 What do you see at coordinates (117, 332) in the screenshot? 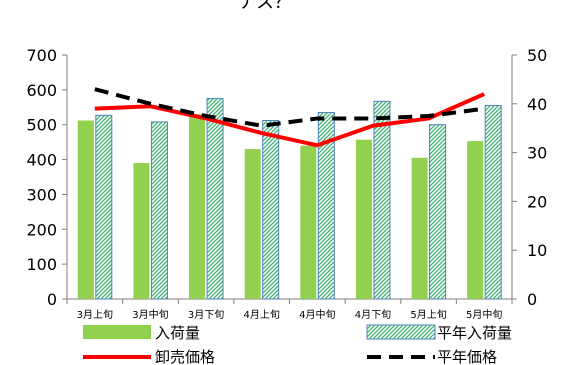
I see `legend-swatch-arrival` at bounding box center [117, 332].